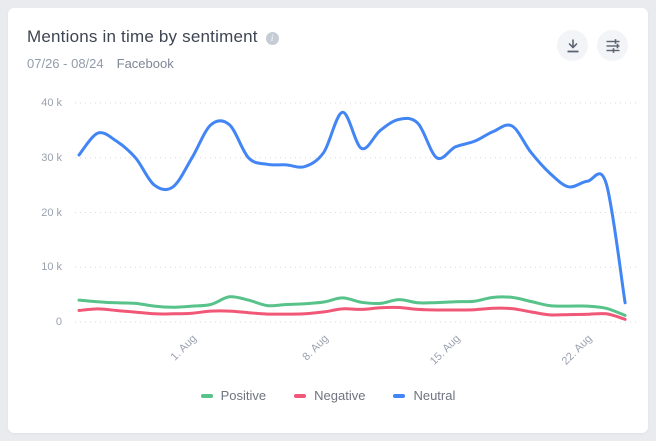 Image resolution: width=656 pixels, height=441 pixels. Describe the element at coordinates (65, 63) in the screenshot. I see `date-range-label: 07/26 - 08/24` at that location.